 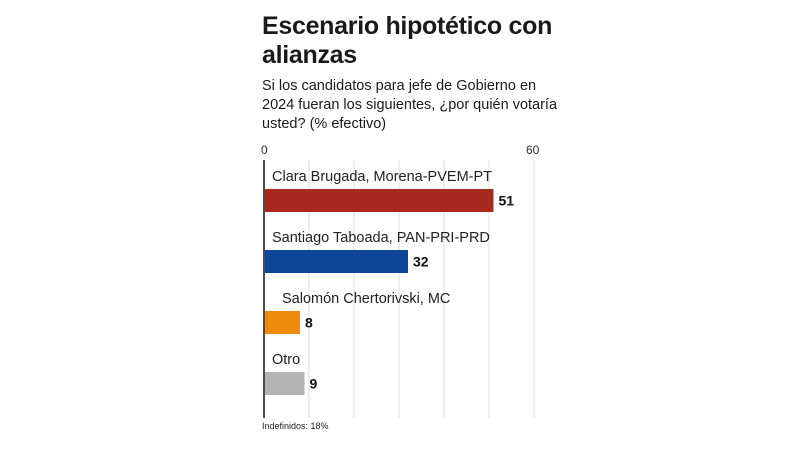 What do you see at coordinates (357, 312) in the screenshot?
I see `bar-row: Salomón Chertorivski, MC 8` at bounding box center [357, 312].